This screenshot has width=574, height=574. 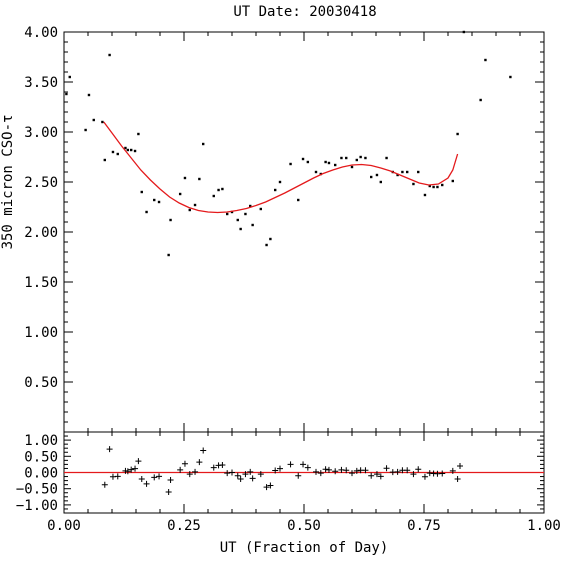 I want to click on x-tick-label: 1.00, so click(x=544, y=526).